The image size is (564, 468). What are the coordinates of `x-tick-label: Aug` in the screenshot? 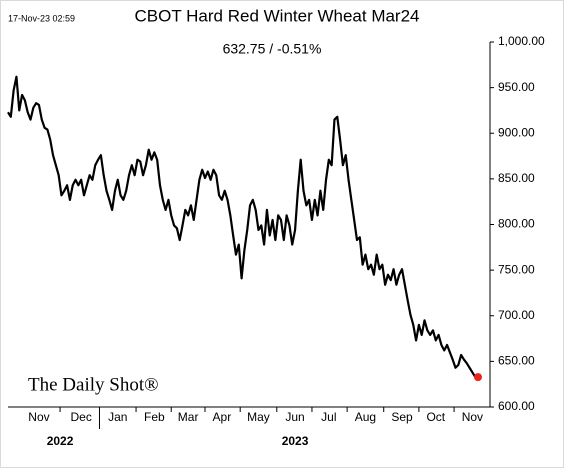 It's located at (365, 417).